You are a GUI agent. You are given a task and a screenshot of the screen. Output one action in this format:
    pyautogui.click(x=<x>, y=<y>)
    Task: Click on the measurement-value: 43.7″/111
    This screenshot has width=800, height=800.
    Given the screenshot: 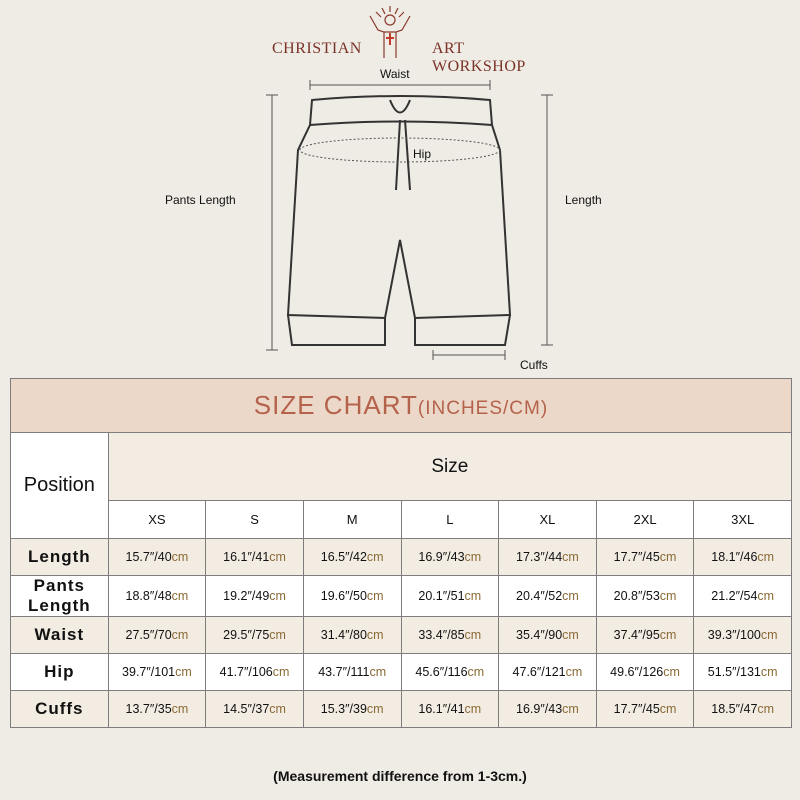 What is the action you would take?
    pyautogui.click(x=344, y=672)
    